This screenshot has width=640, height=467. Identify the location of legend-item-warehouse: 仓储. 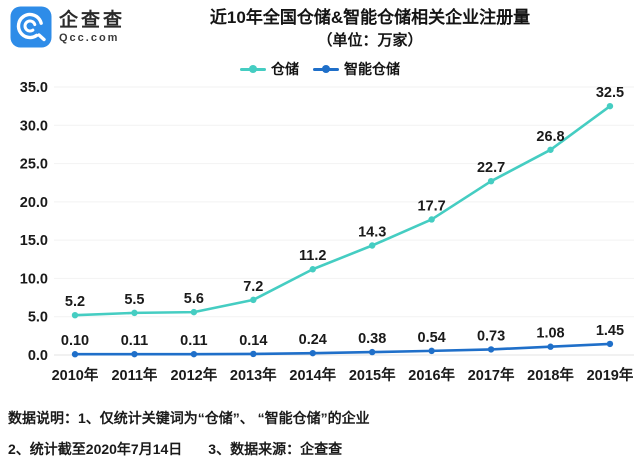
(269, 69).